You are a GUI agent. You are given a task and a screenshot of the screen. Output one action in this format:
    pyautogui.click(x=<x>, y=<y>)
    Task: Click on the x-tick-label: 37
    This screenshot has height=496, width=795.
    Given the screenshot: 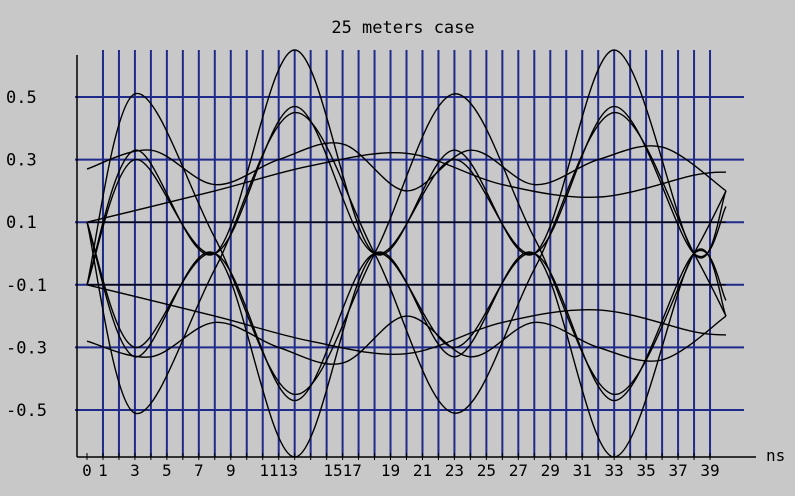 What is the action you would take?
    pyautogui.click(x=677, y=470)
    